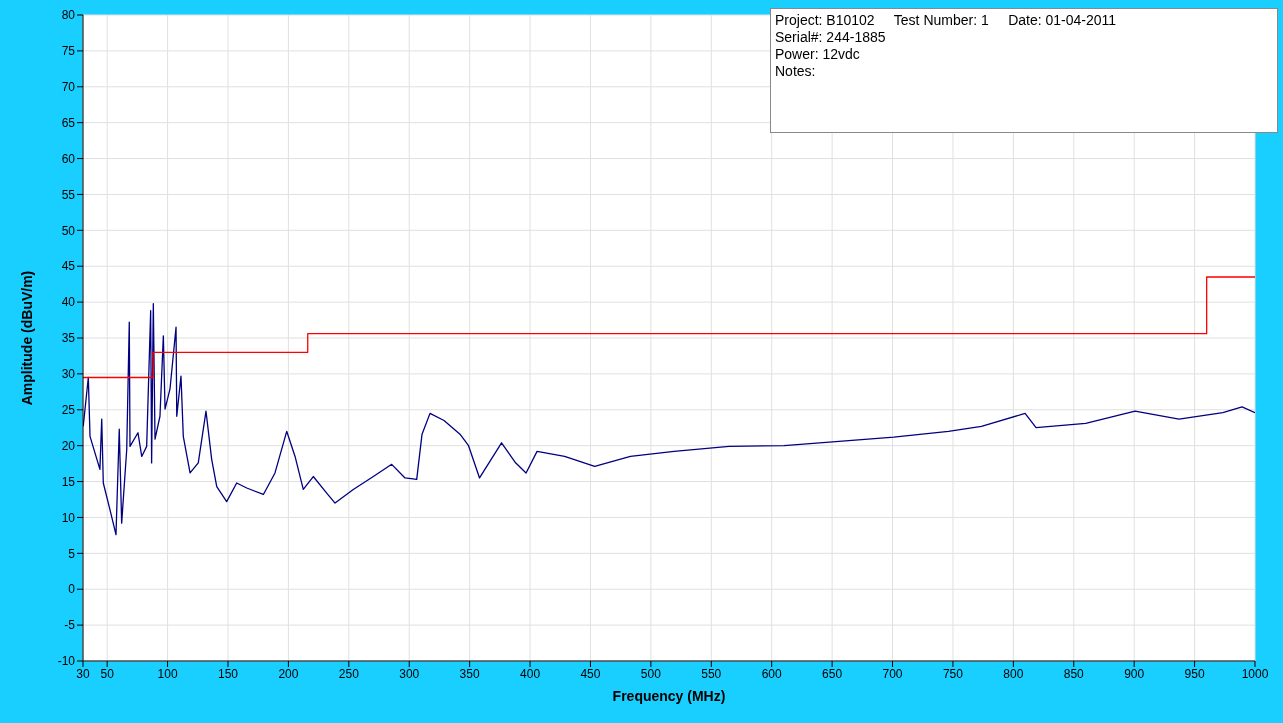 This screenshot has width=1283, height=723. Describe the element at coordinates (68, 87) in the screenshot. I see `y-tick-label: 70` at that location.